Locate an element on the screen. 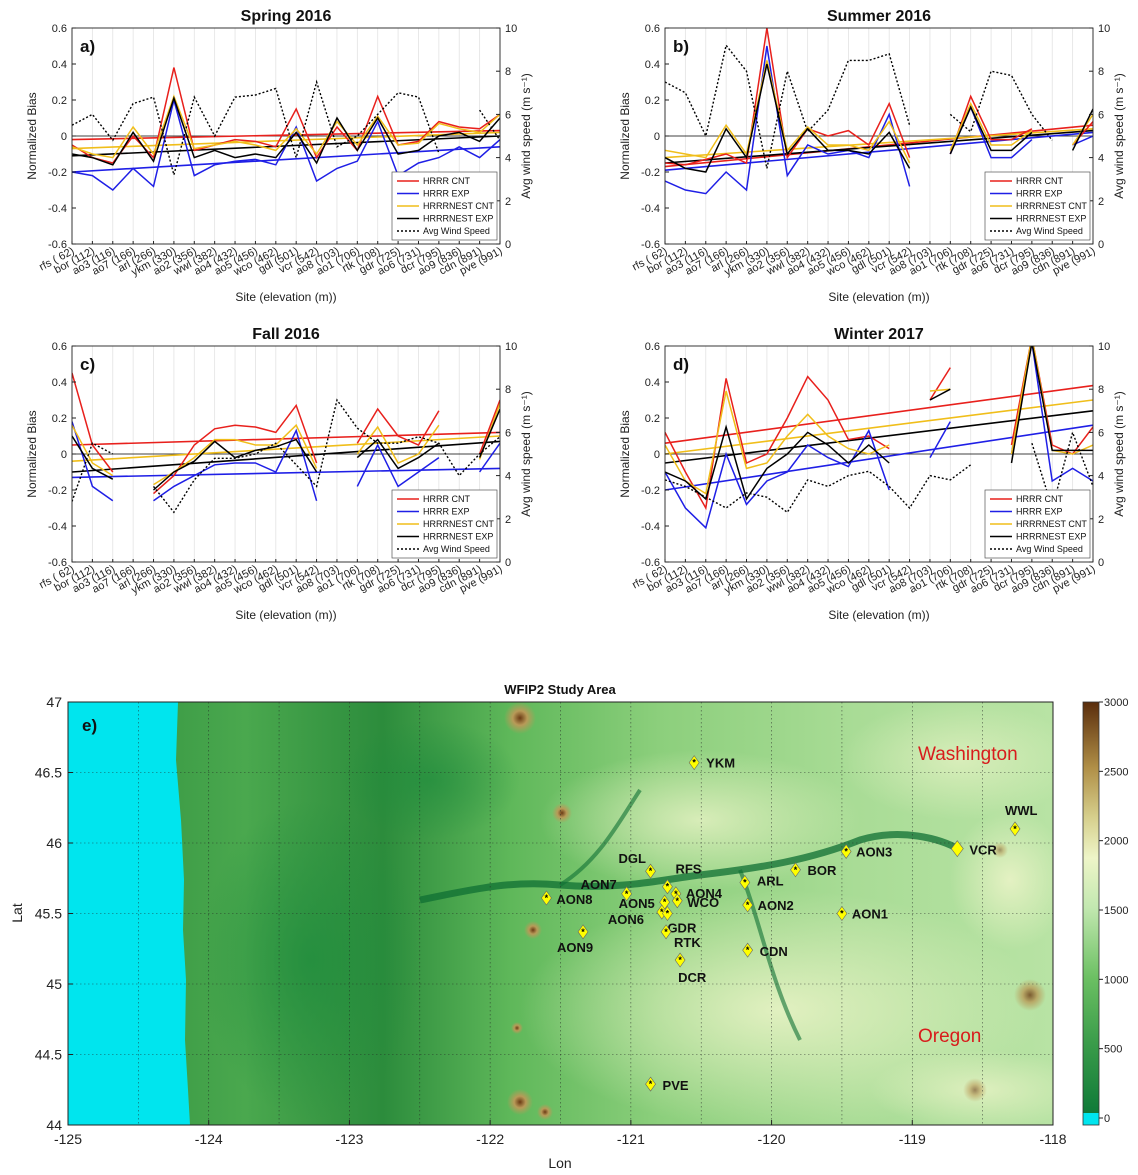 The height and width of the screenshot is (1175, 1138). colorbar-tick-label: 1500 is located at coordinates (1116, 911).